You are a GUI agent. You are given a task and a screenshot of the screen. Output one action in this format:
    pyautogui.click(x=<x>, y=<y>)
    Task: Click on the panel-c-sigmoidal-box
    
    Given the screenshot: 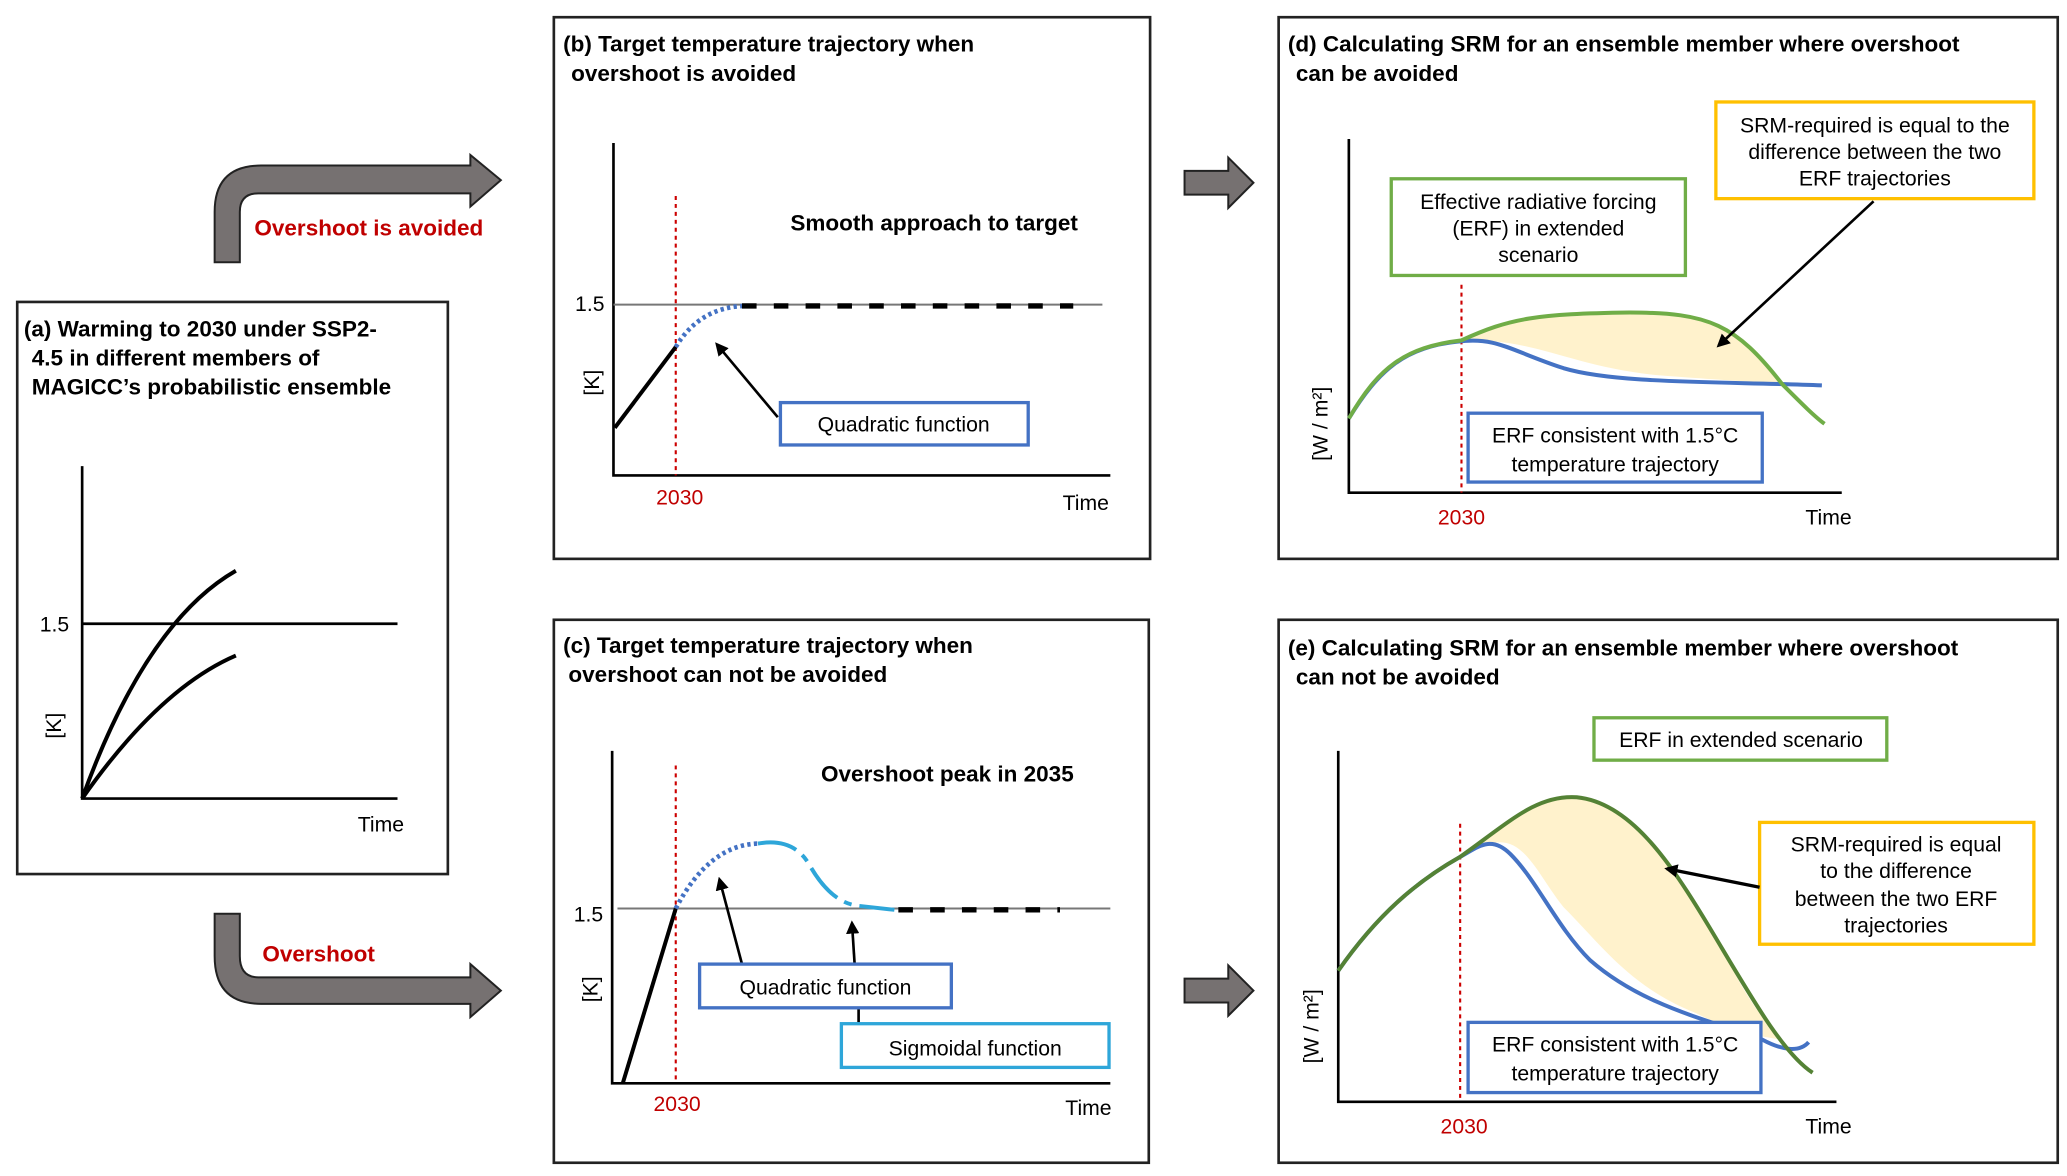 What is the action you would take?
    pyautogui.click(x=975, y=1046)
    